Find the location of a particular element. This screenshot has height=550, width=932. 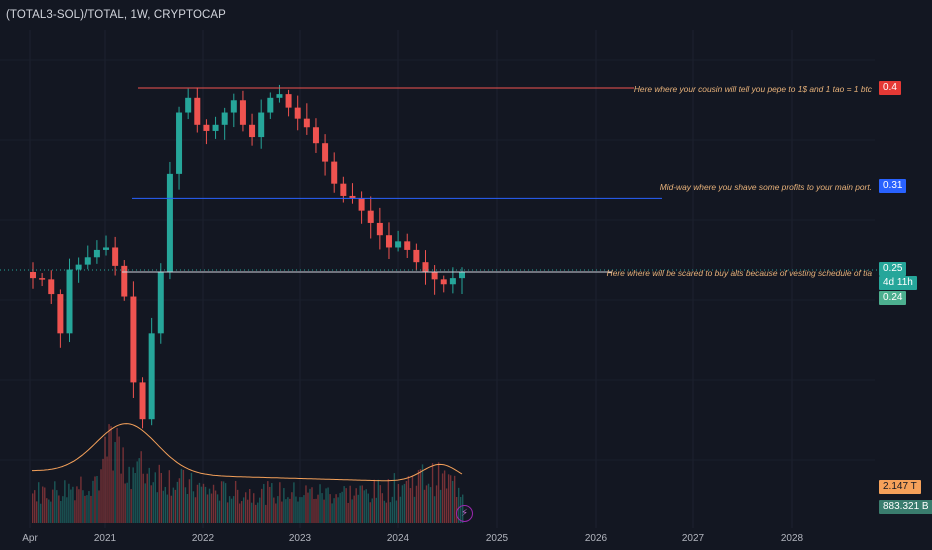

lightning-icon: ⚡ is located at coordinates (464, 513).